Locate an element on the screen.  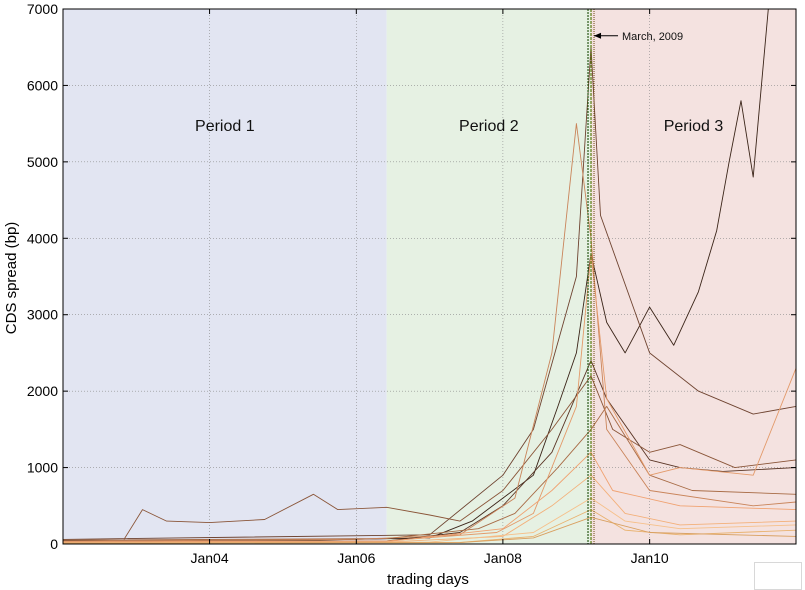
x-tick-label: Jan06 is located at coordinates (356, 558).